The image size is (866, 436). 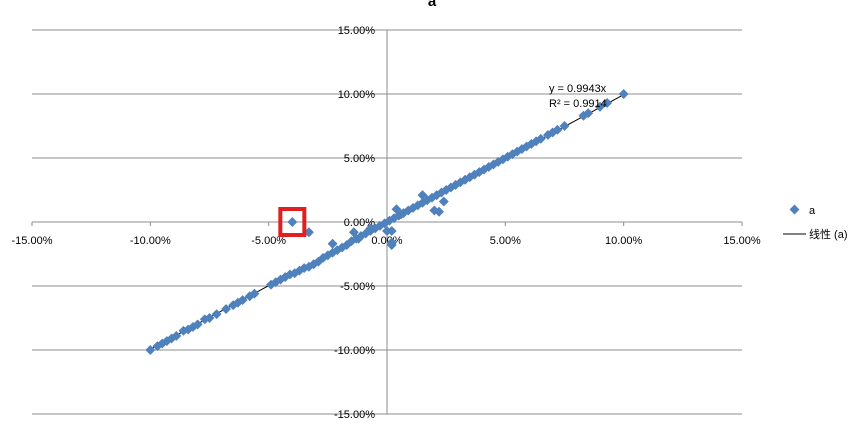 What do you see at coordinates (357, 31) in the screenshot?
I see `y-tick-label: 15.00%` at bounding box center [357, 31].